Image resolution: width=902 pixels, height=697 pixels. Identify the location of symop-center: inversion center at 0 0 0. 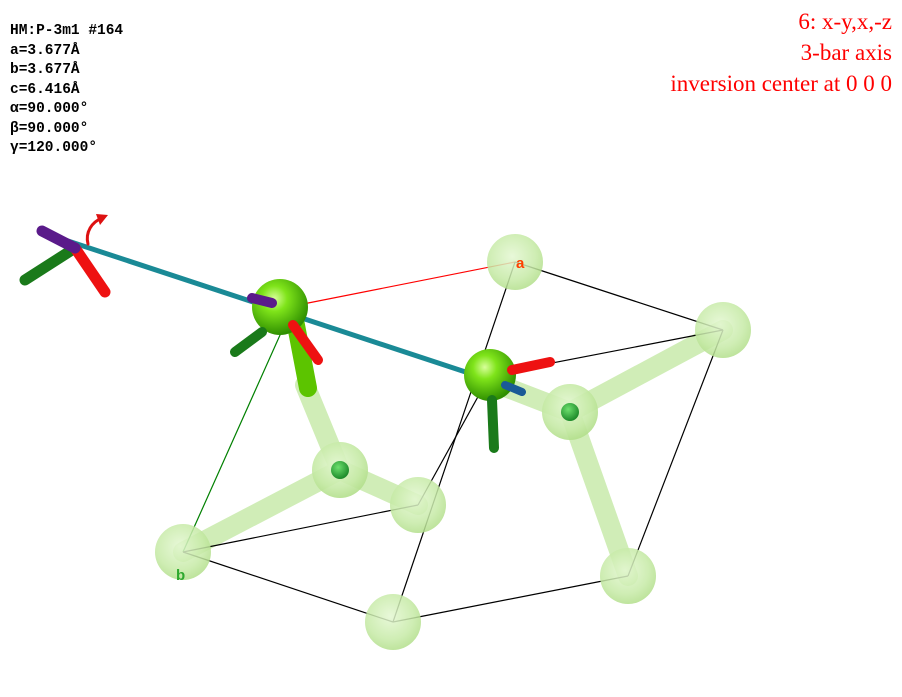
(781, 83).